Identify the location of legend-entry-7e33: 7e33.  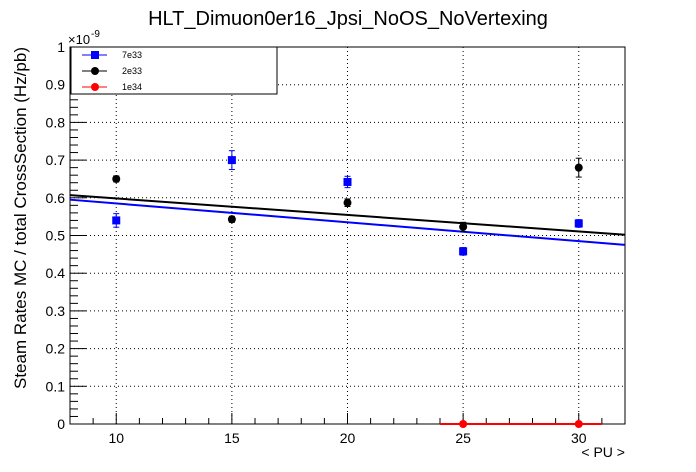
(112, 55).